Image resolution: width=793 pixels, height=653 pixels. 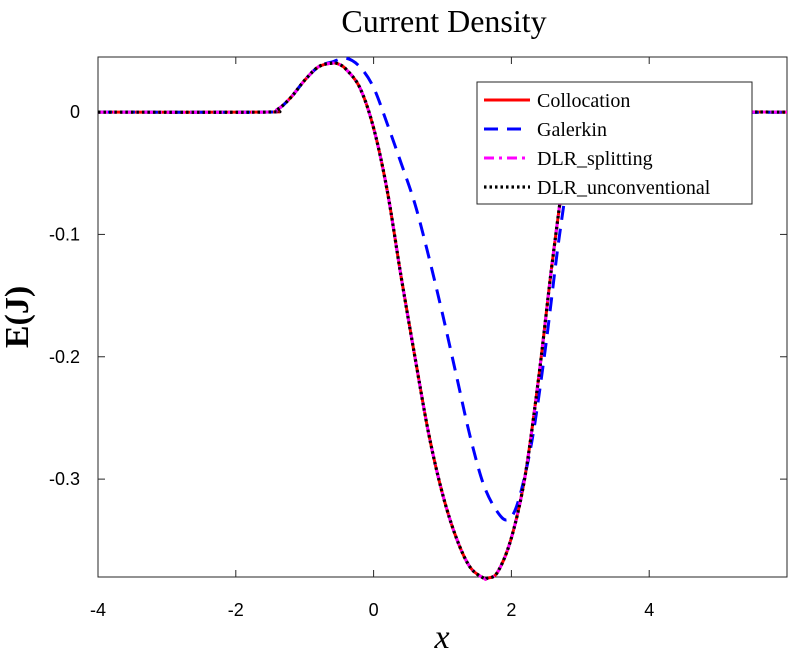 I want to click on y-tick-label: 0, so click(x=75, y=112).